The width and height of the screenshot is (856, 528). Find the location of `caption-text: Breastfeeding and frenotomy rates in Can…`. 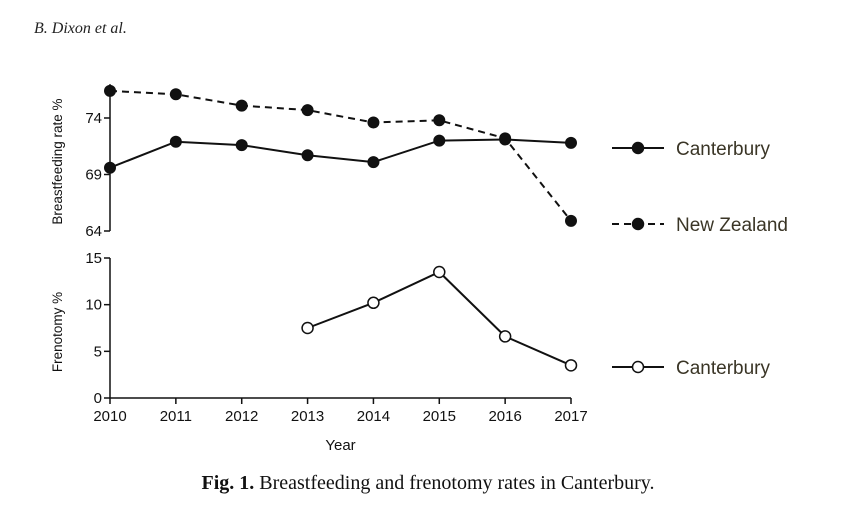

caption-text: Breastfeeding and frenotomy rates in Can… is located at coordinates (457, 483).